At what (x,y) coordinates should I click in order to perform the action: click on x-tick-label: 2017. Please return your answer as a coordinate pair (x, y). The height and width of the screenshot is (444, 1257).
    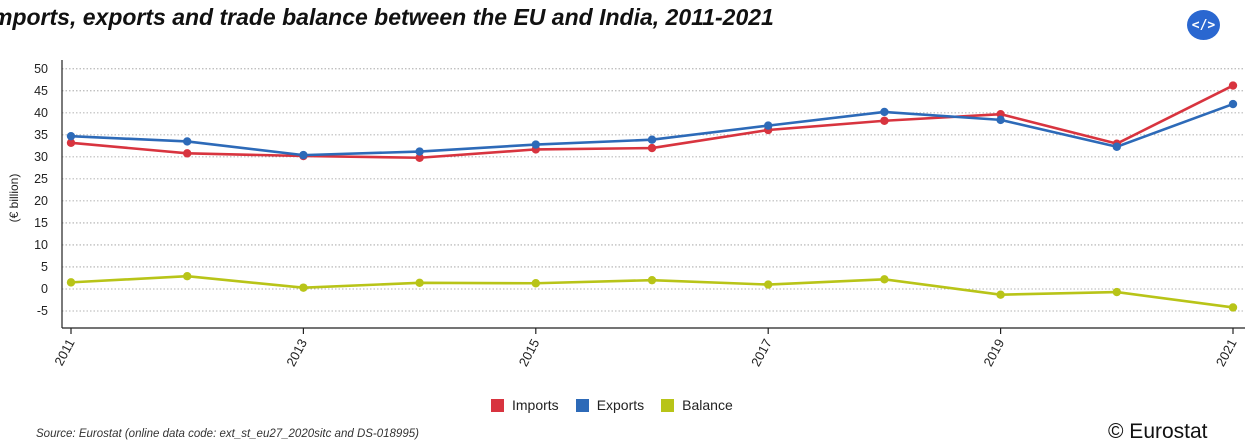
    Looking at the image, I should click on (761, 352).